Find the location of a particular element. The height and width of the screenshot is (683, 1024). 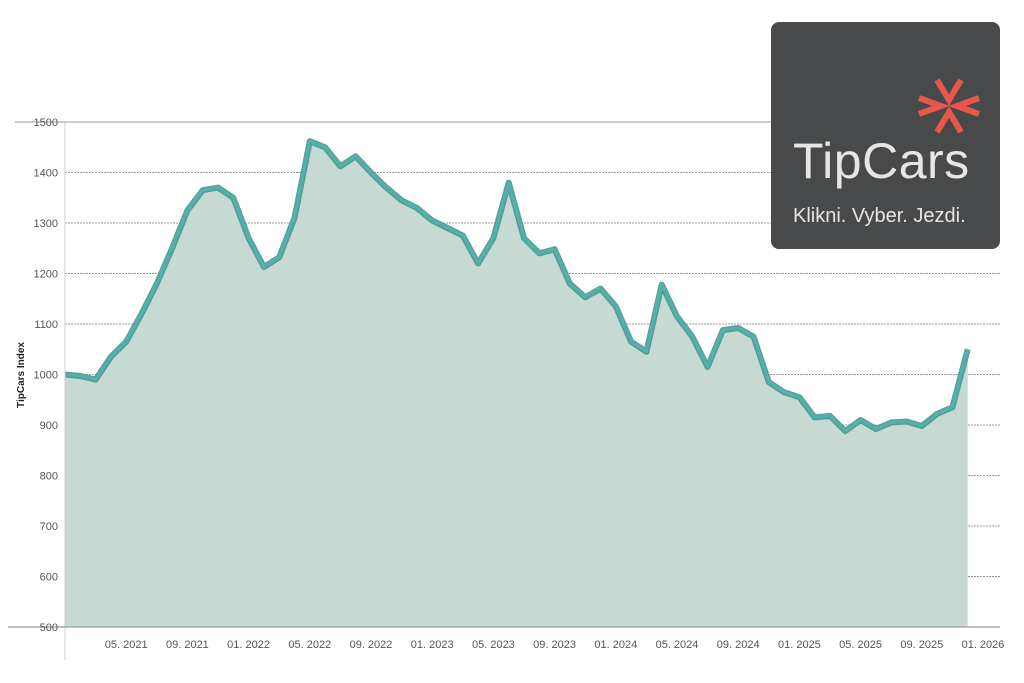

x-tick-label: 09. 2023 is located at coordinates (554, 645).